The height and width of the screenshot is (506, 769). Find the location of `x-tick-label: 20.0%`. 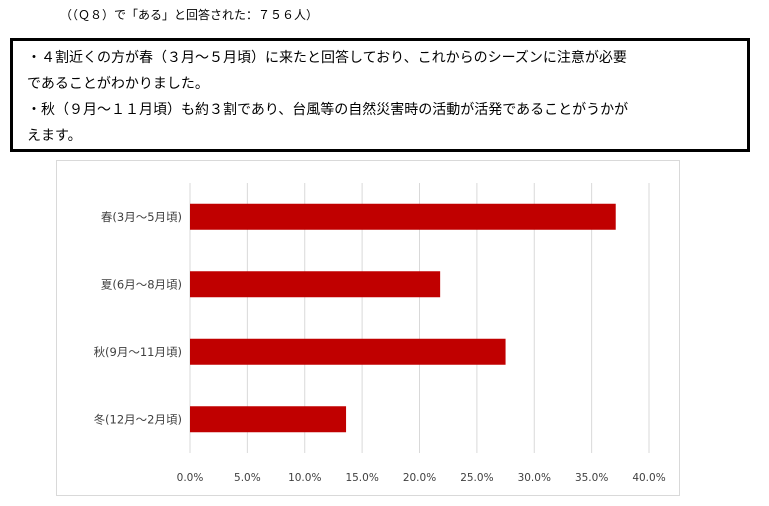

x-tick-label: 20.0% is located at coordinates (419, 478).